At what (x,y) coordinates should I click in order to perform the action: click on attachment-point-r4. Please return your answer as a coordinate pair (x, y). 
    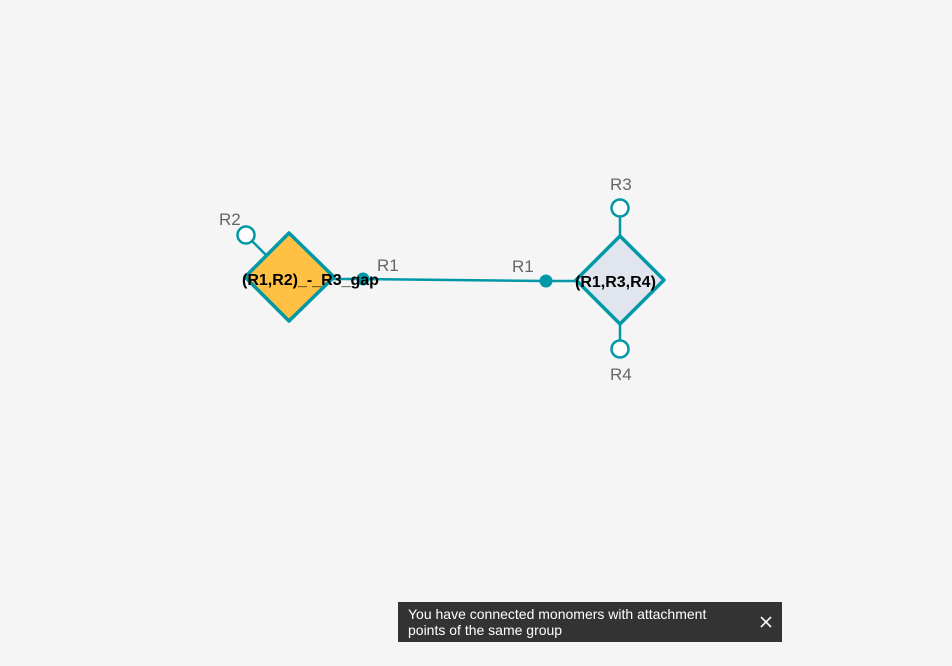
    Looking at the image, I should click on (620, 349).